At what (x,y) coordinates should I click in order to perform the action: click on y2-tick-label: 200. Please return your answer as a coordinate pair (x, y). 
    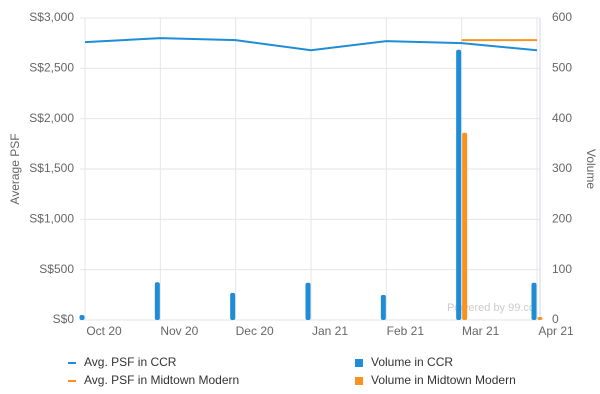
    Looking at the image, I should click on (562, 219).